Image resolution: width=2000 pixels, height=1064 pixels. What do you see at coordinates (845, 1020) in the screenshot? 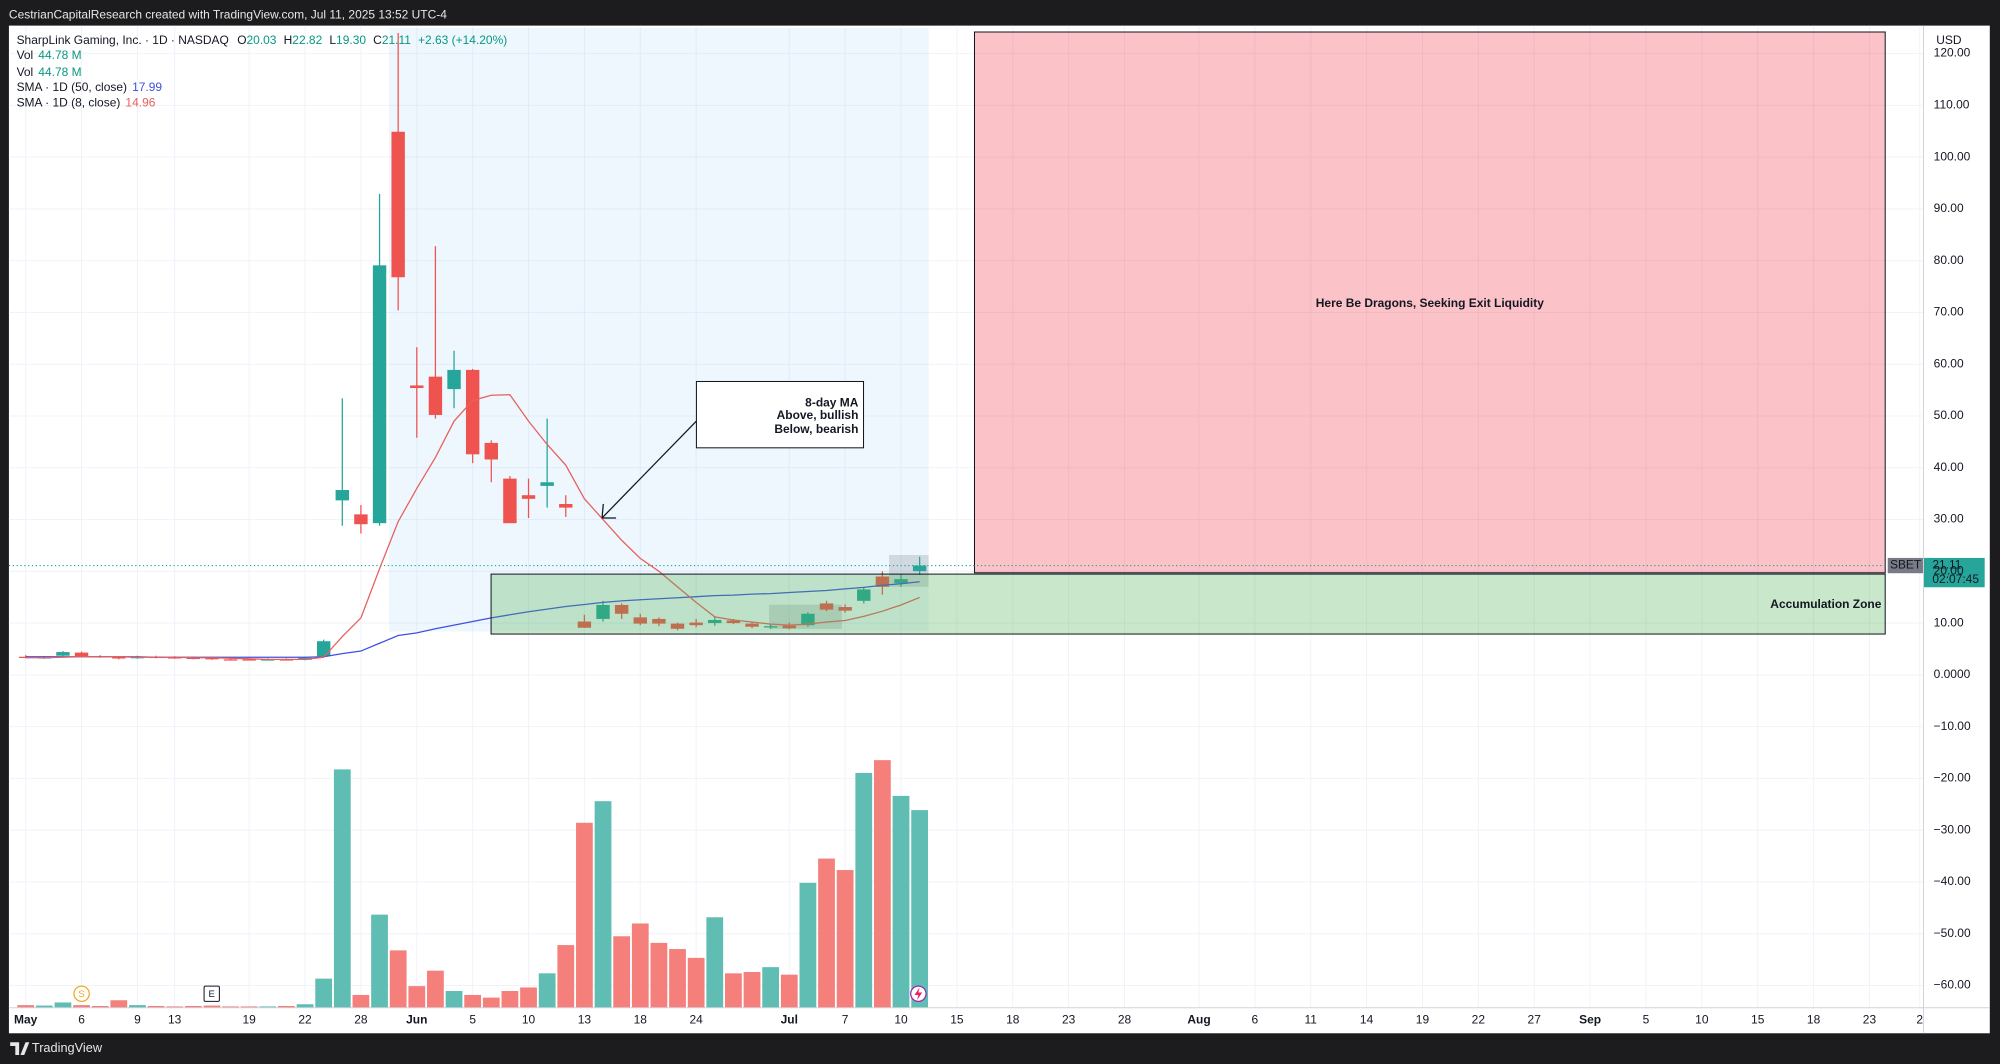
I see `x-tick-label: 7` at bounding box center [845, 1020].